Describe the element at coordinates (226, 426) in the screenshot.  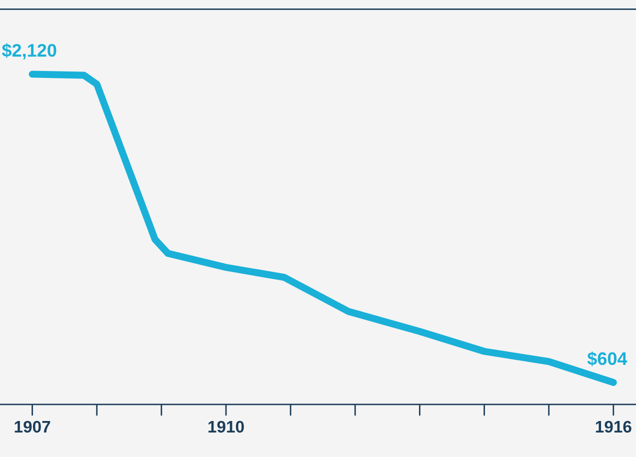
I see `x-tick-label: 1910` at that location.